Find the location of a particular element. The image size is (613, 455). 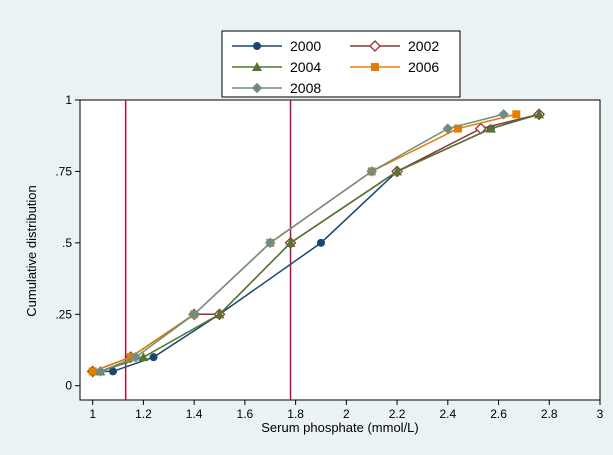

x-tick-label: 1.4 is located at coordinates (194, 414).